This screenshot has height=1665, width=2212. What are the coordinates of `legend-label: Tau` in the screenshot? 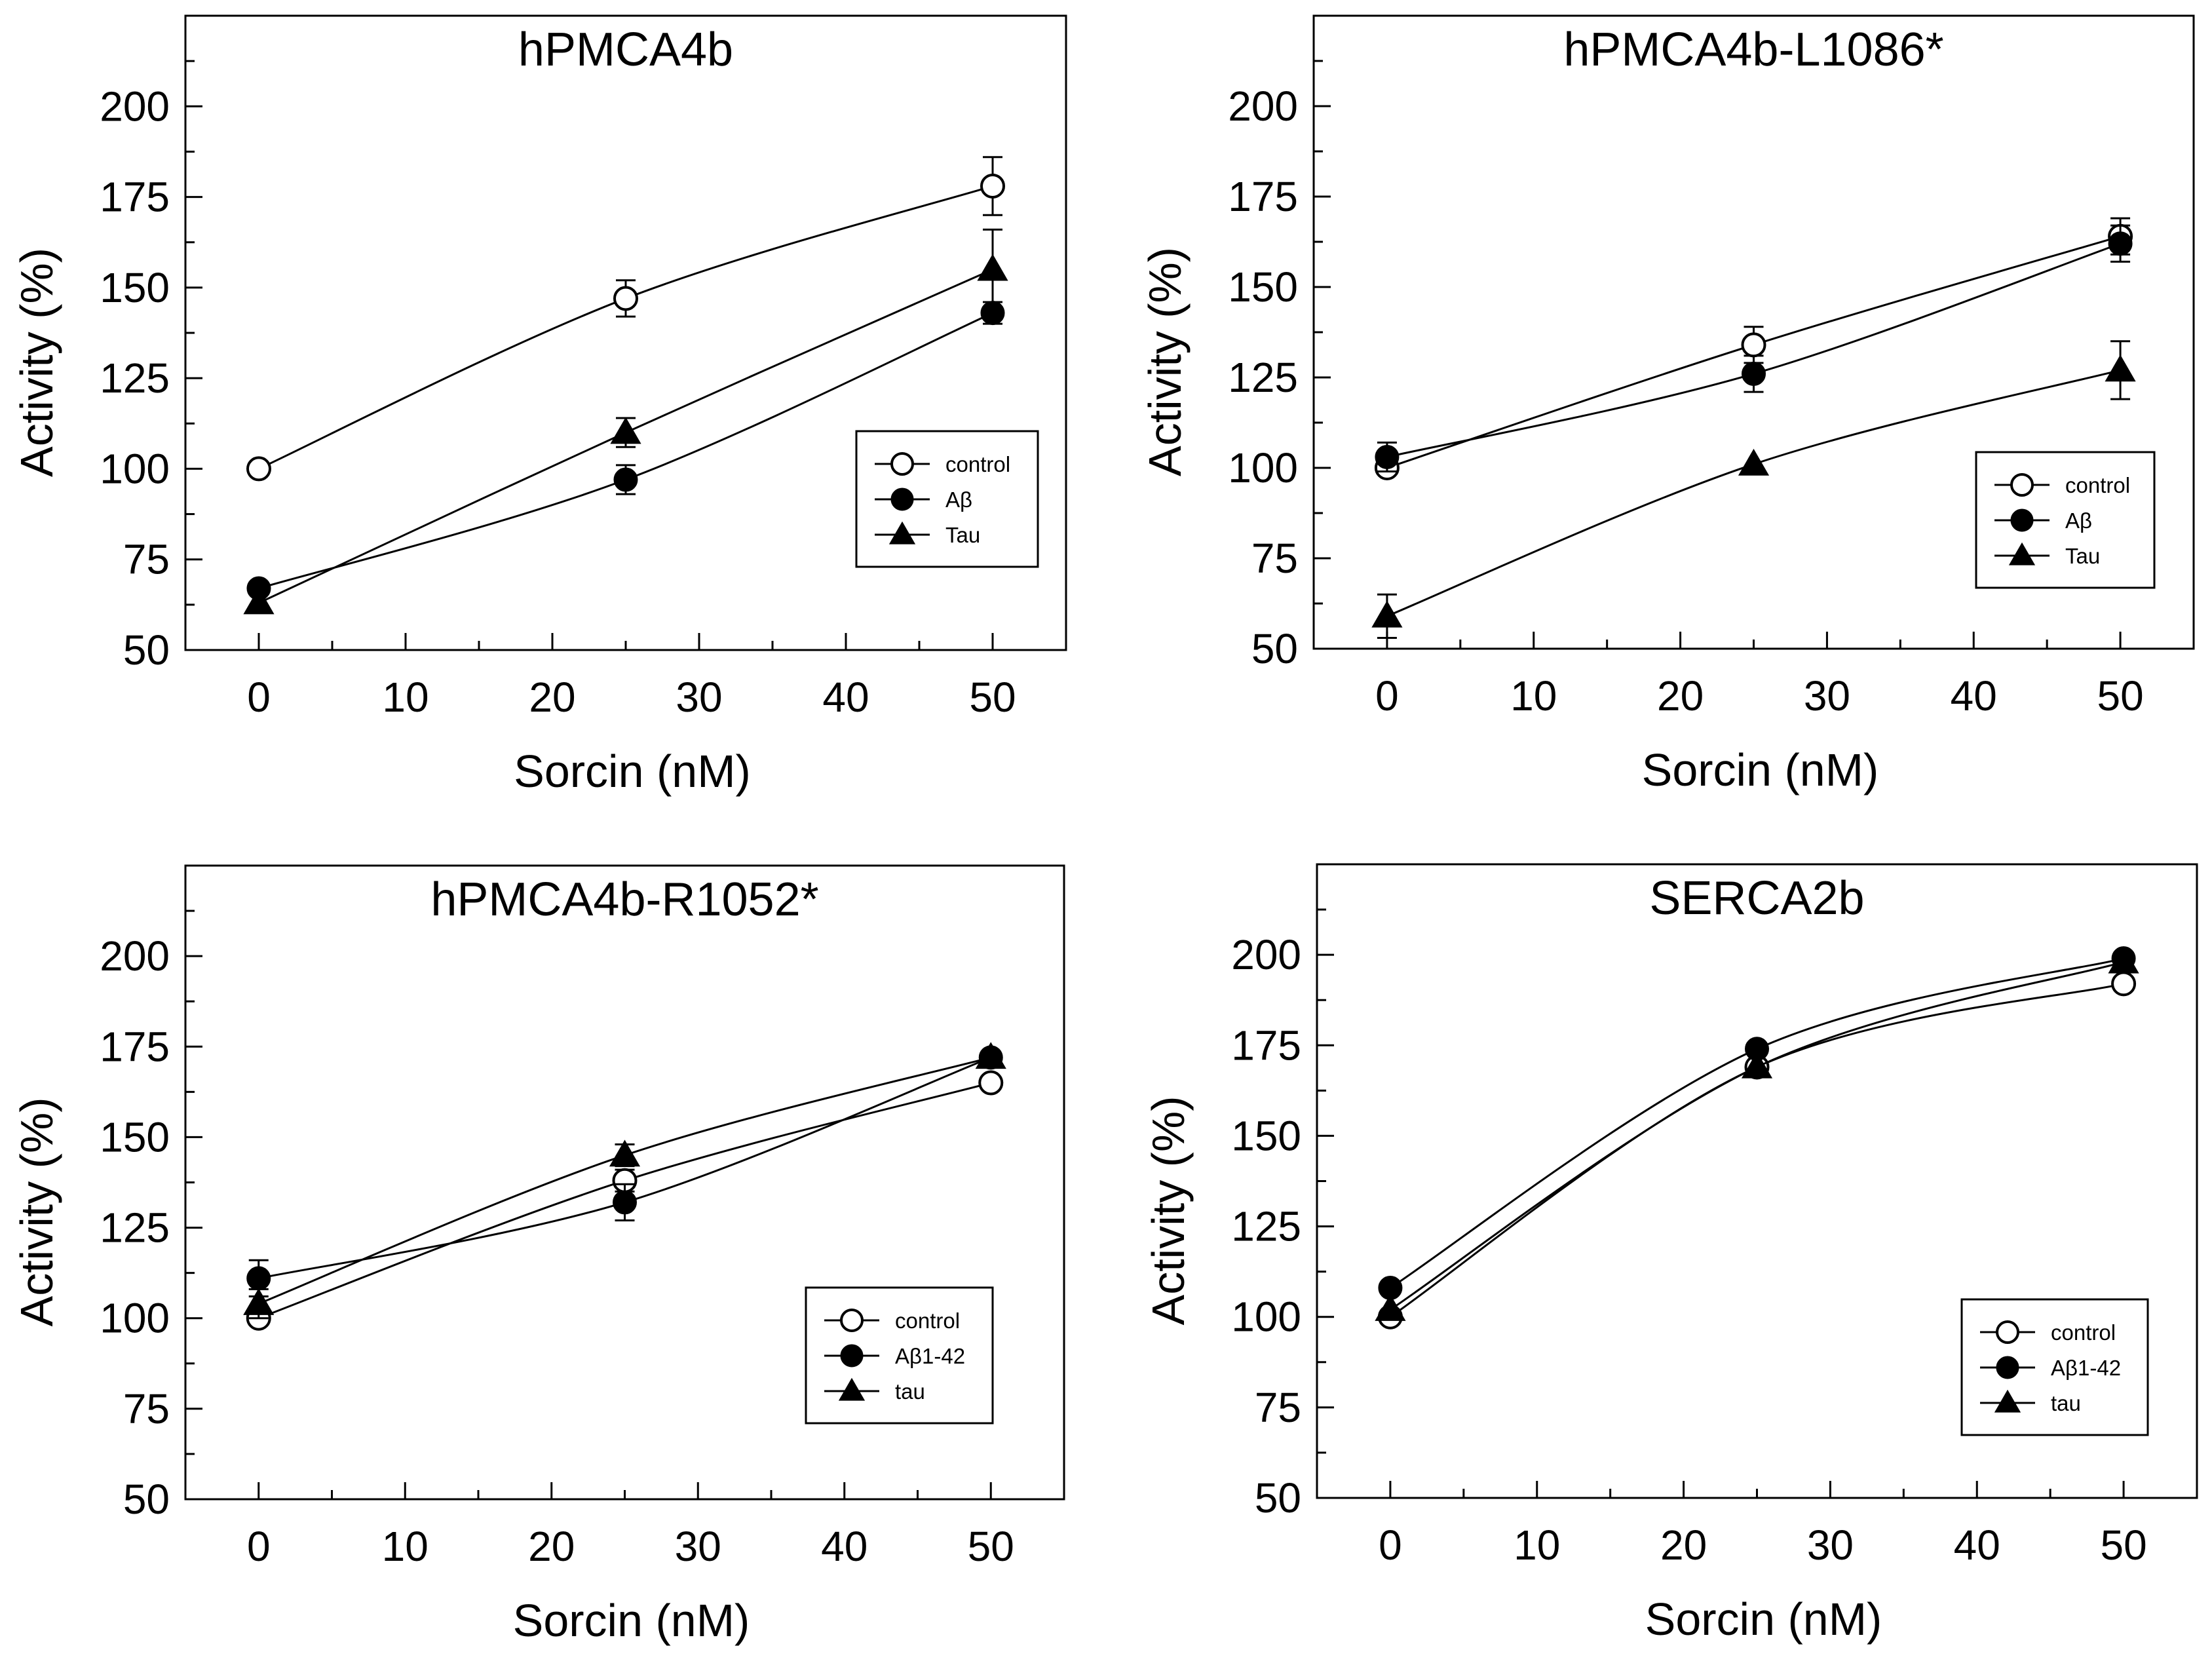 It's located at (2083, 556).